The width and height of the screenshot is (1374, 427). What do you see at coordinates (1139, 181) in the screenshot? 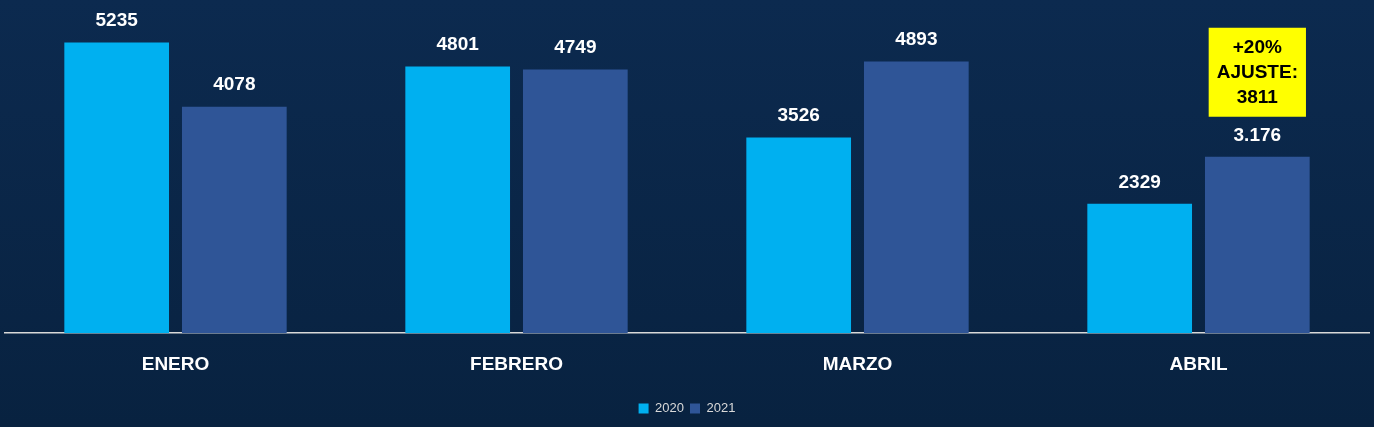
I see `data-label: 2329` at bounding box center [1139, 181].